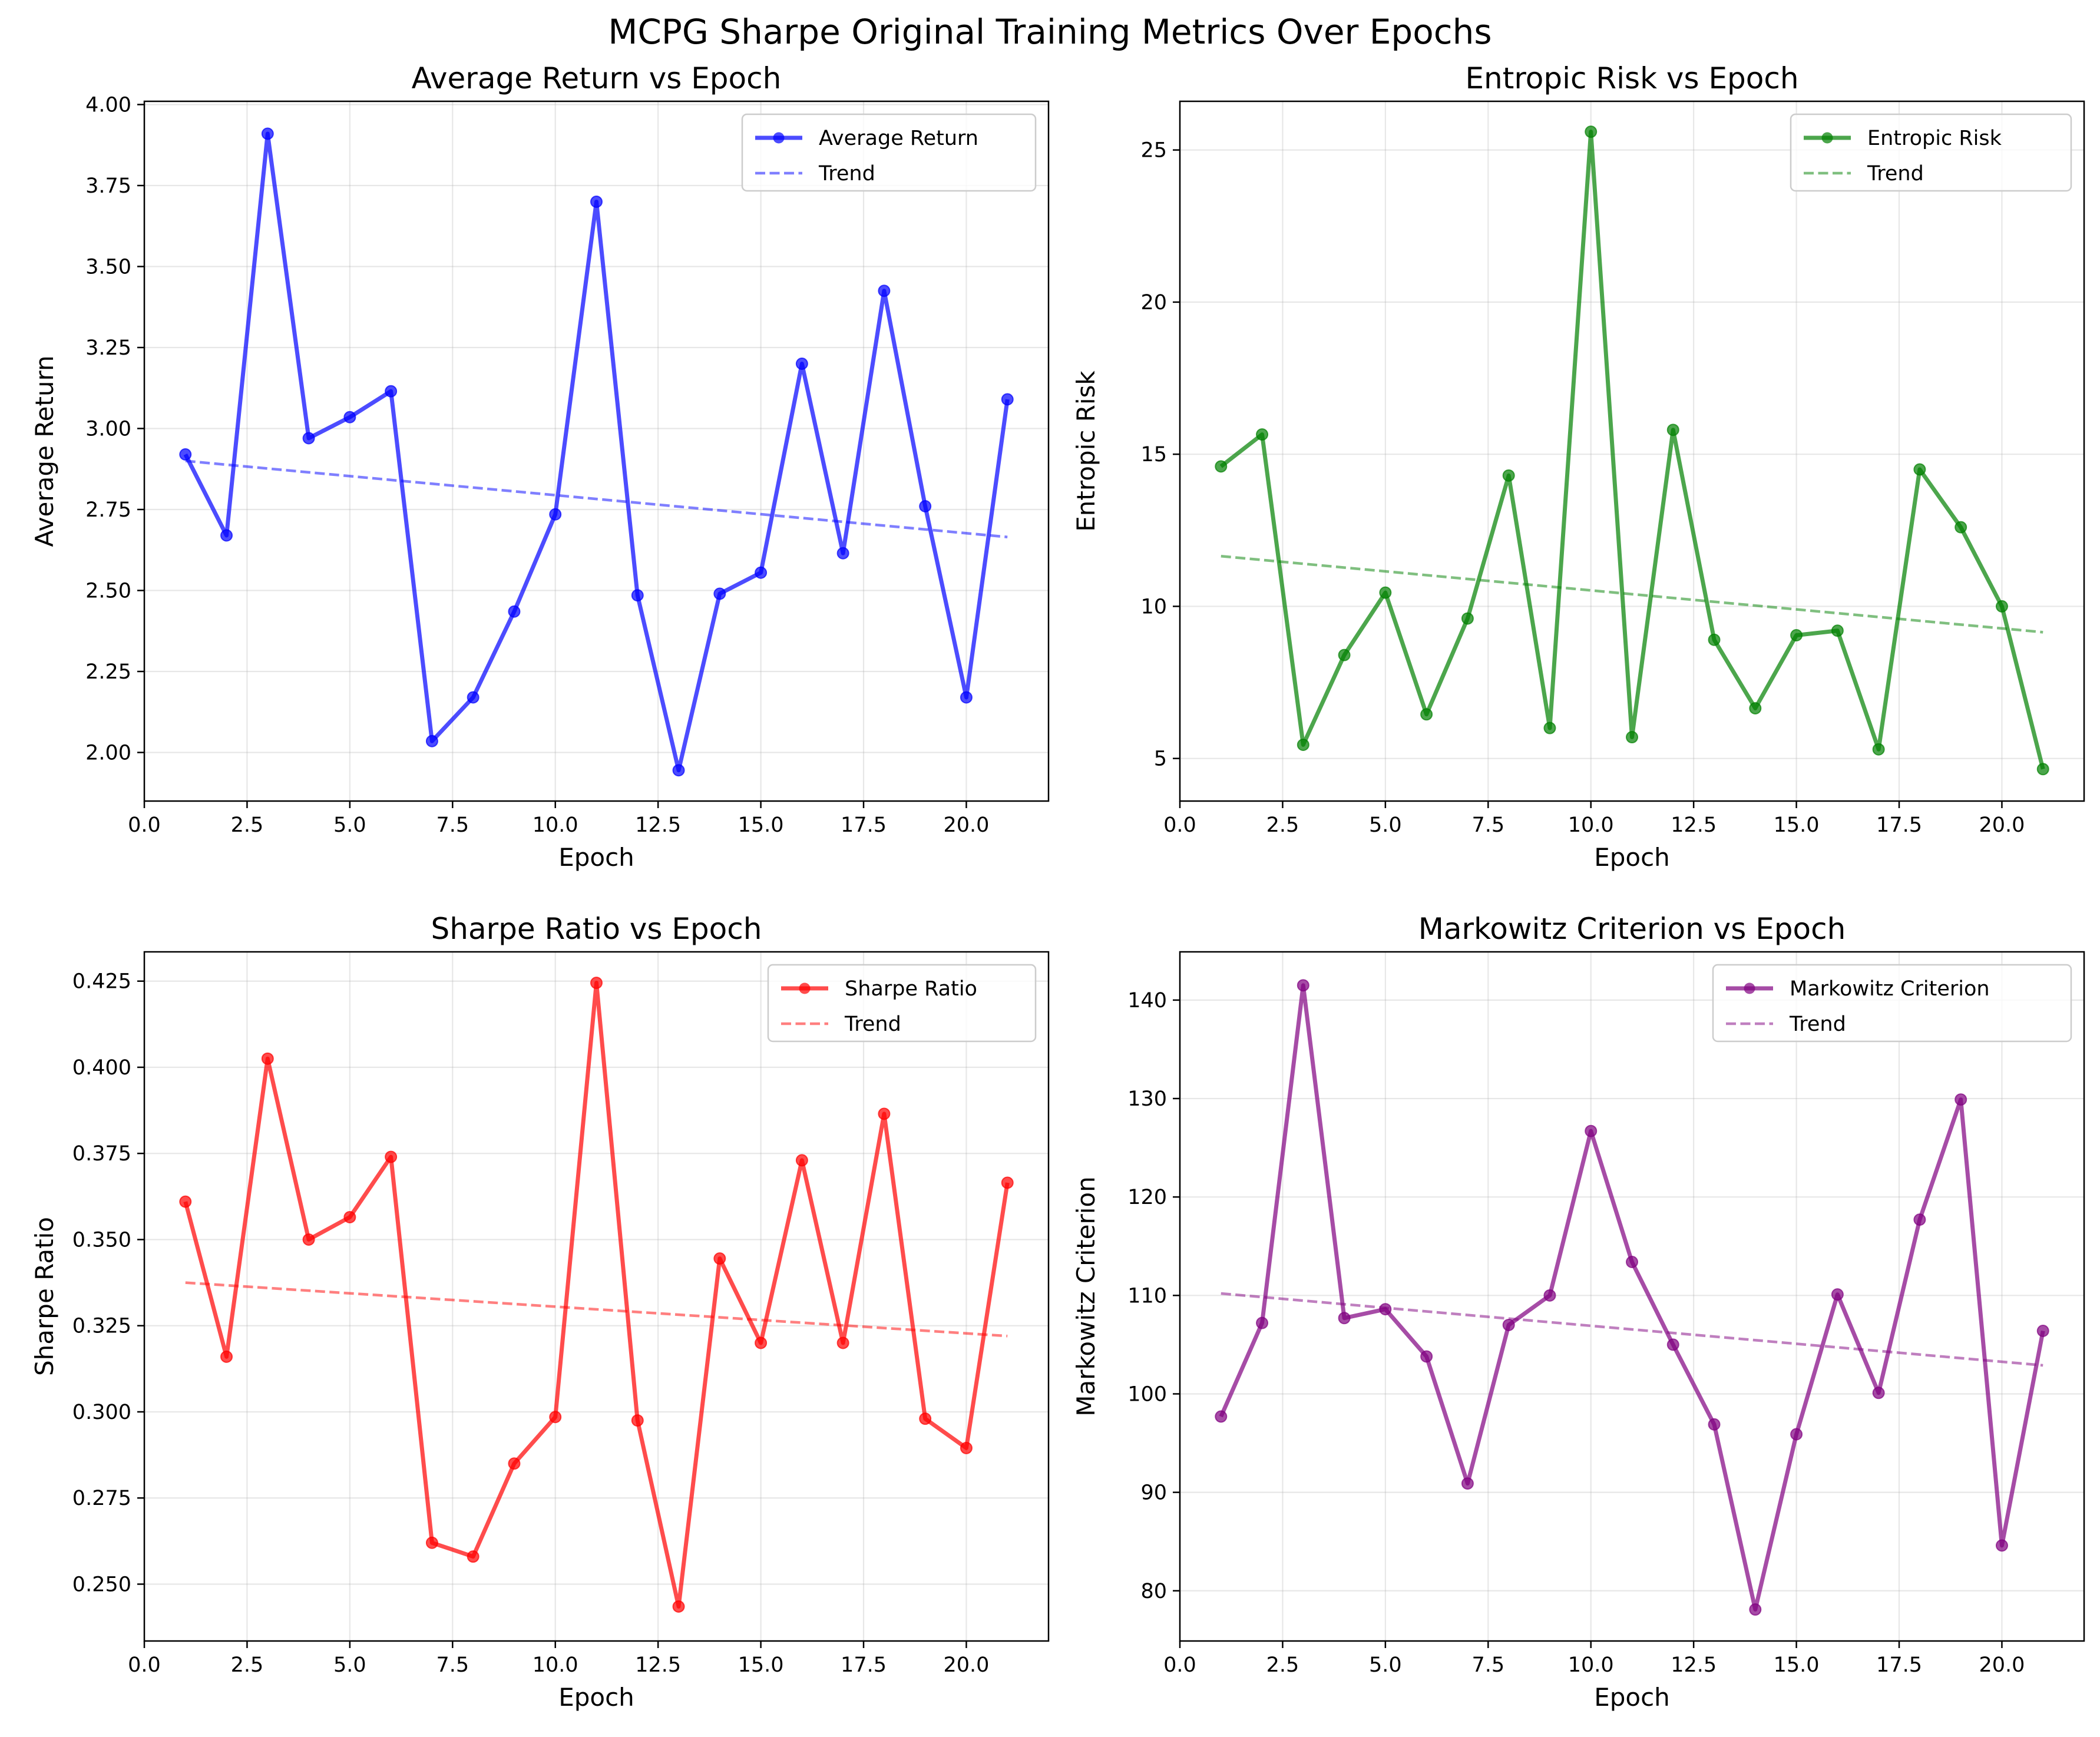 The width and height of the screenshot is (2100, 1737). Describe the element at coordinates (1147, 1099) in the screenshot. I see `y-tick-label: 130` at that location.